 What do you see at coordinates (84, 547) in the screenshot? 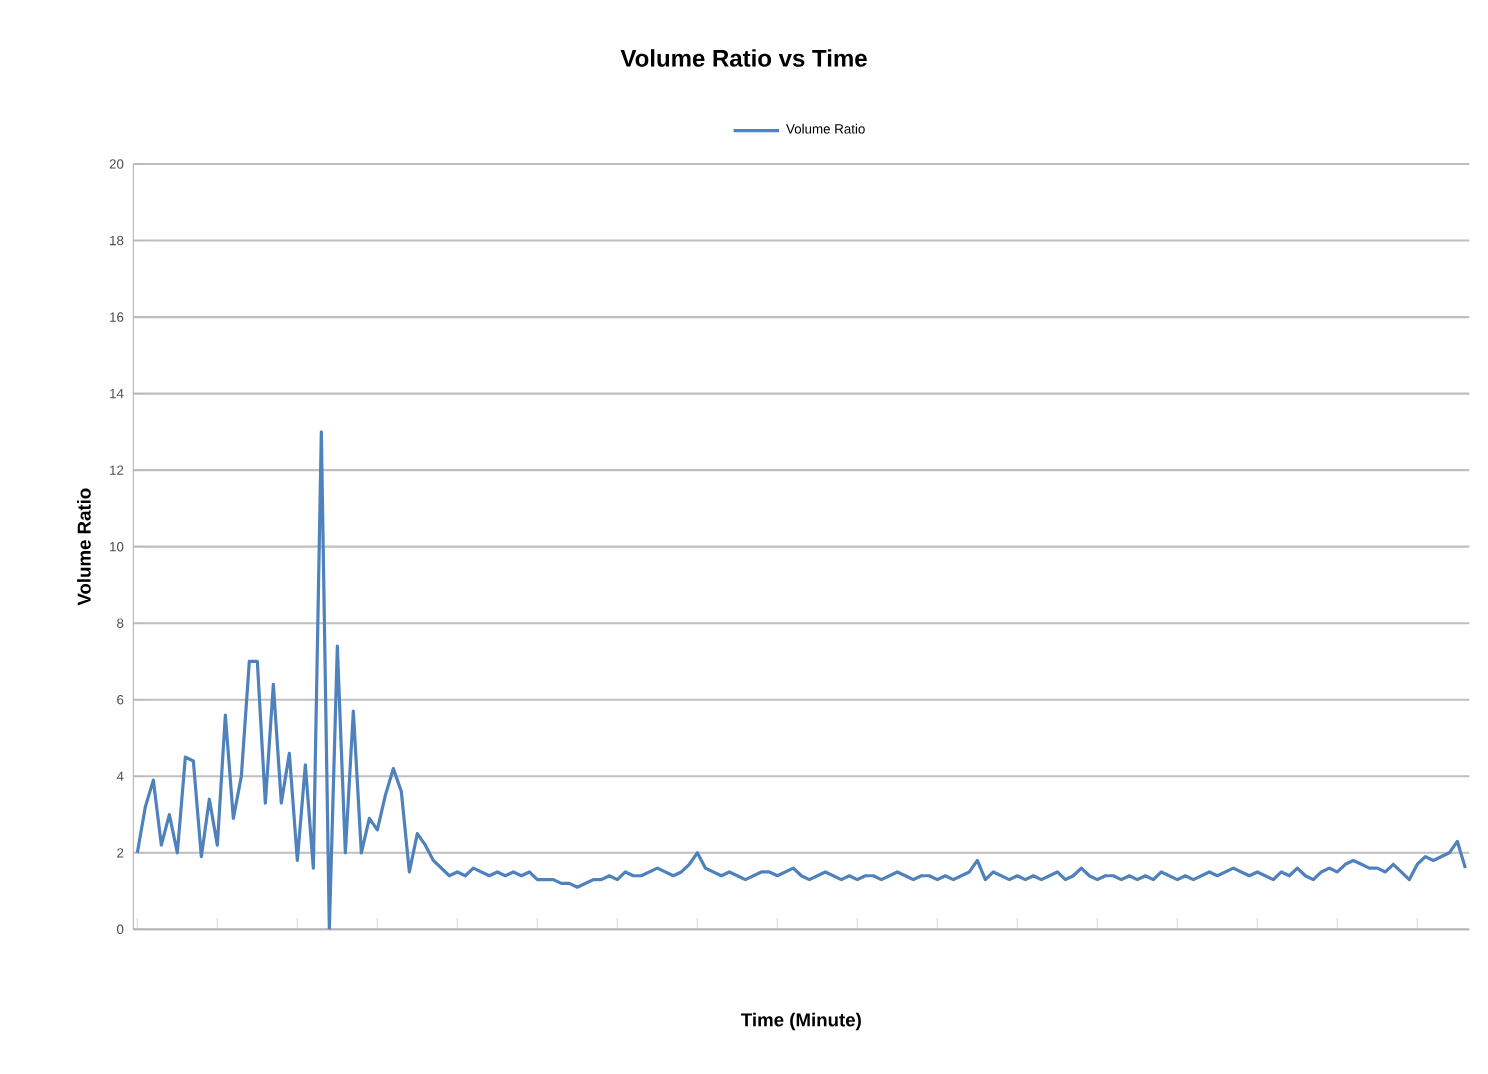
I see `y-axis-title: Volume Ratio` at bounding box center [84, 547].